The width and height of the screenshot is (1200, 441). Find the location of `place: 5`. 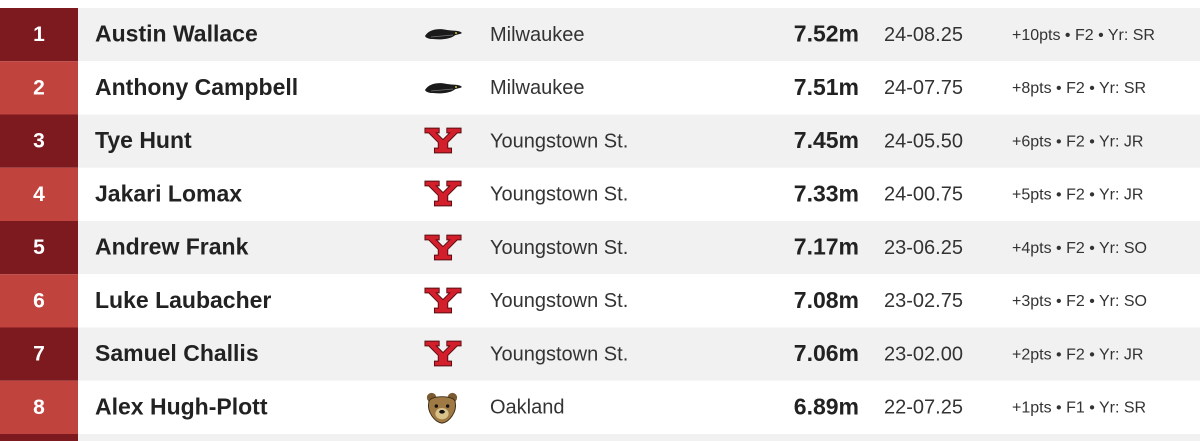

place: 5 is located at coordinates (39, 247).